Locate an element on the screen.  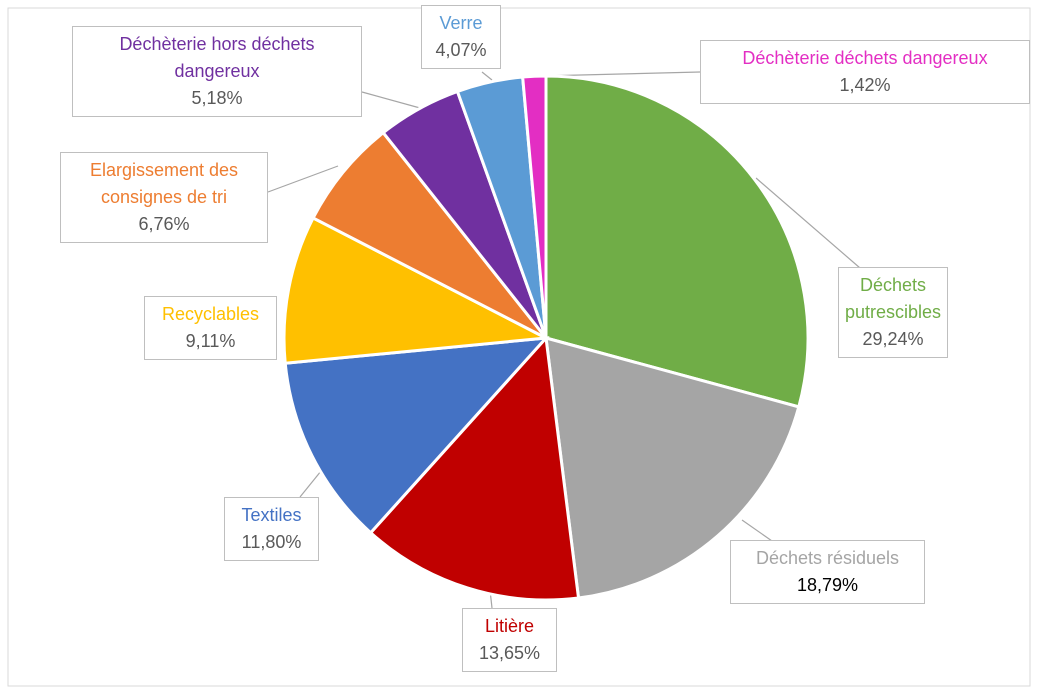
data-label: Déchets résiduels 18,79% is located at coordinates (827, 572).